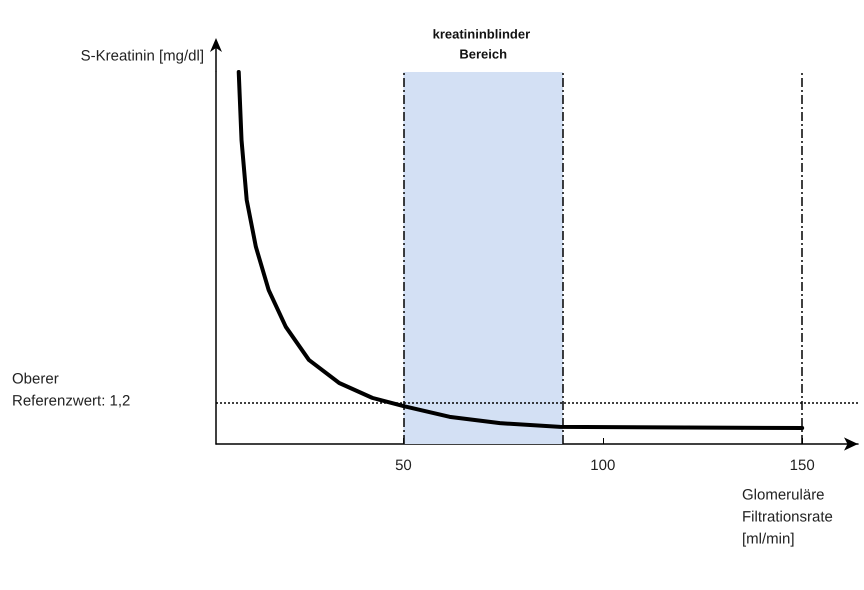  What do you see at coordinates (71, 390) in the screenshot?
I see `text: Oberer Referenzwert: 1,2` at bounding box center [71, 390].